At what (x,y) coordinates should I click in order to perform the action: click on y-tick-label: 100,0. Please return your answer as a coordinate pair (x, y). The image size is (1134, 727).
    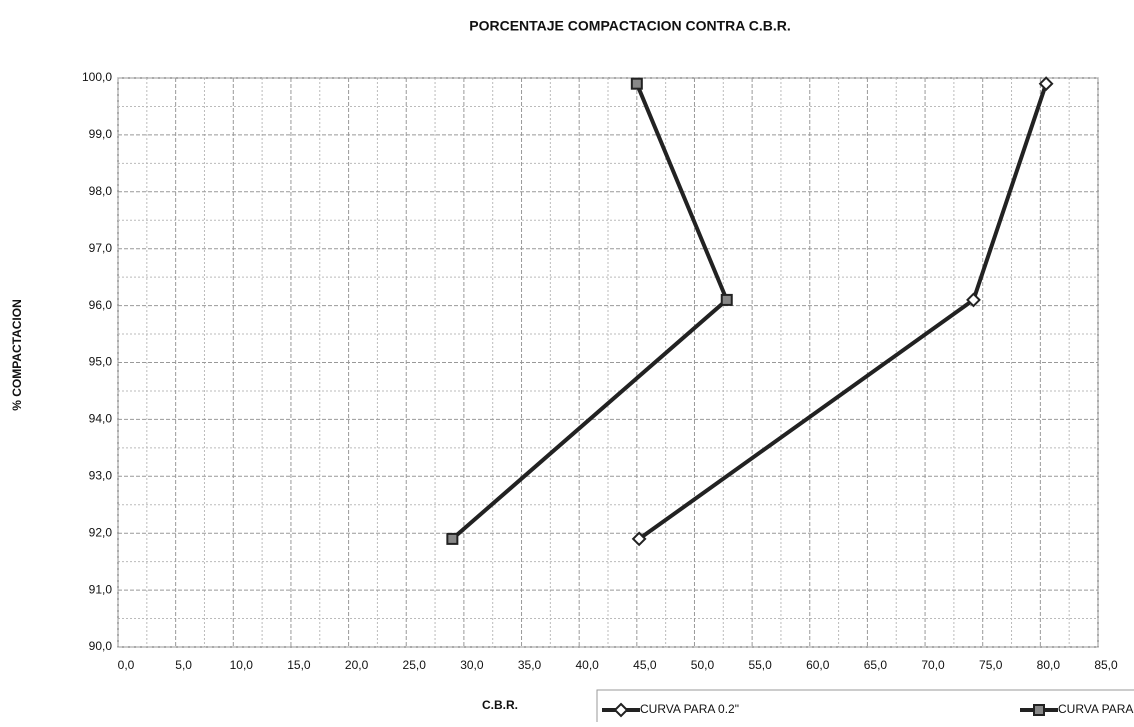
    Looking at the image, I should click on (97, 77).